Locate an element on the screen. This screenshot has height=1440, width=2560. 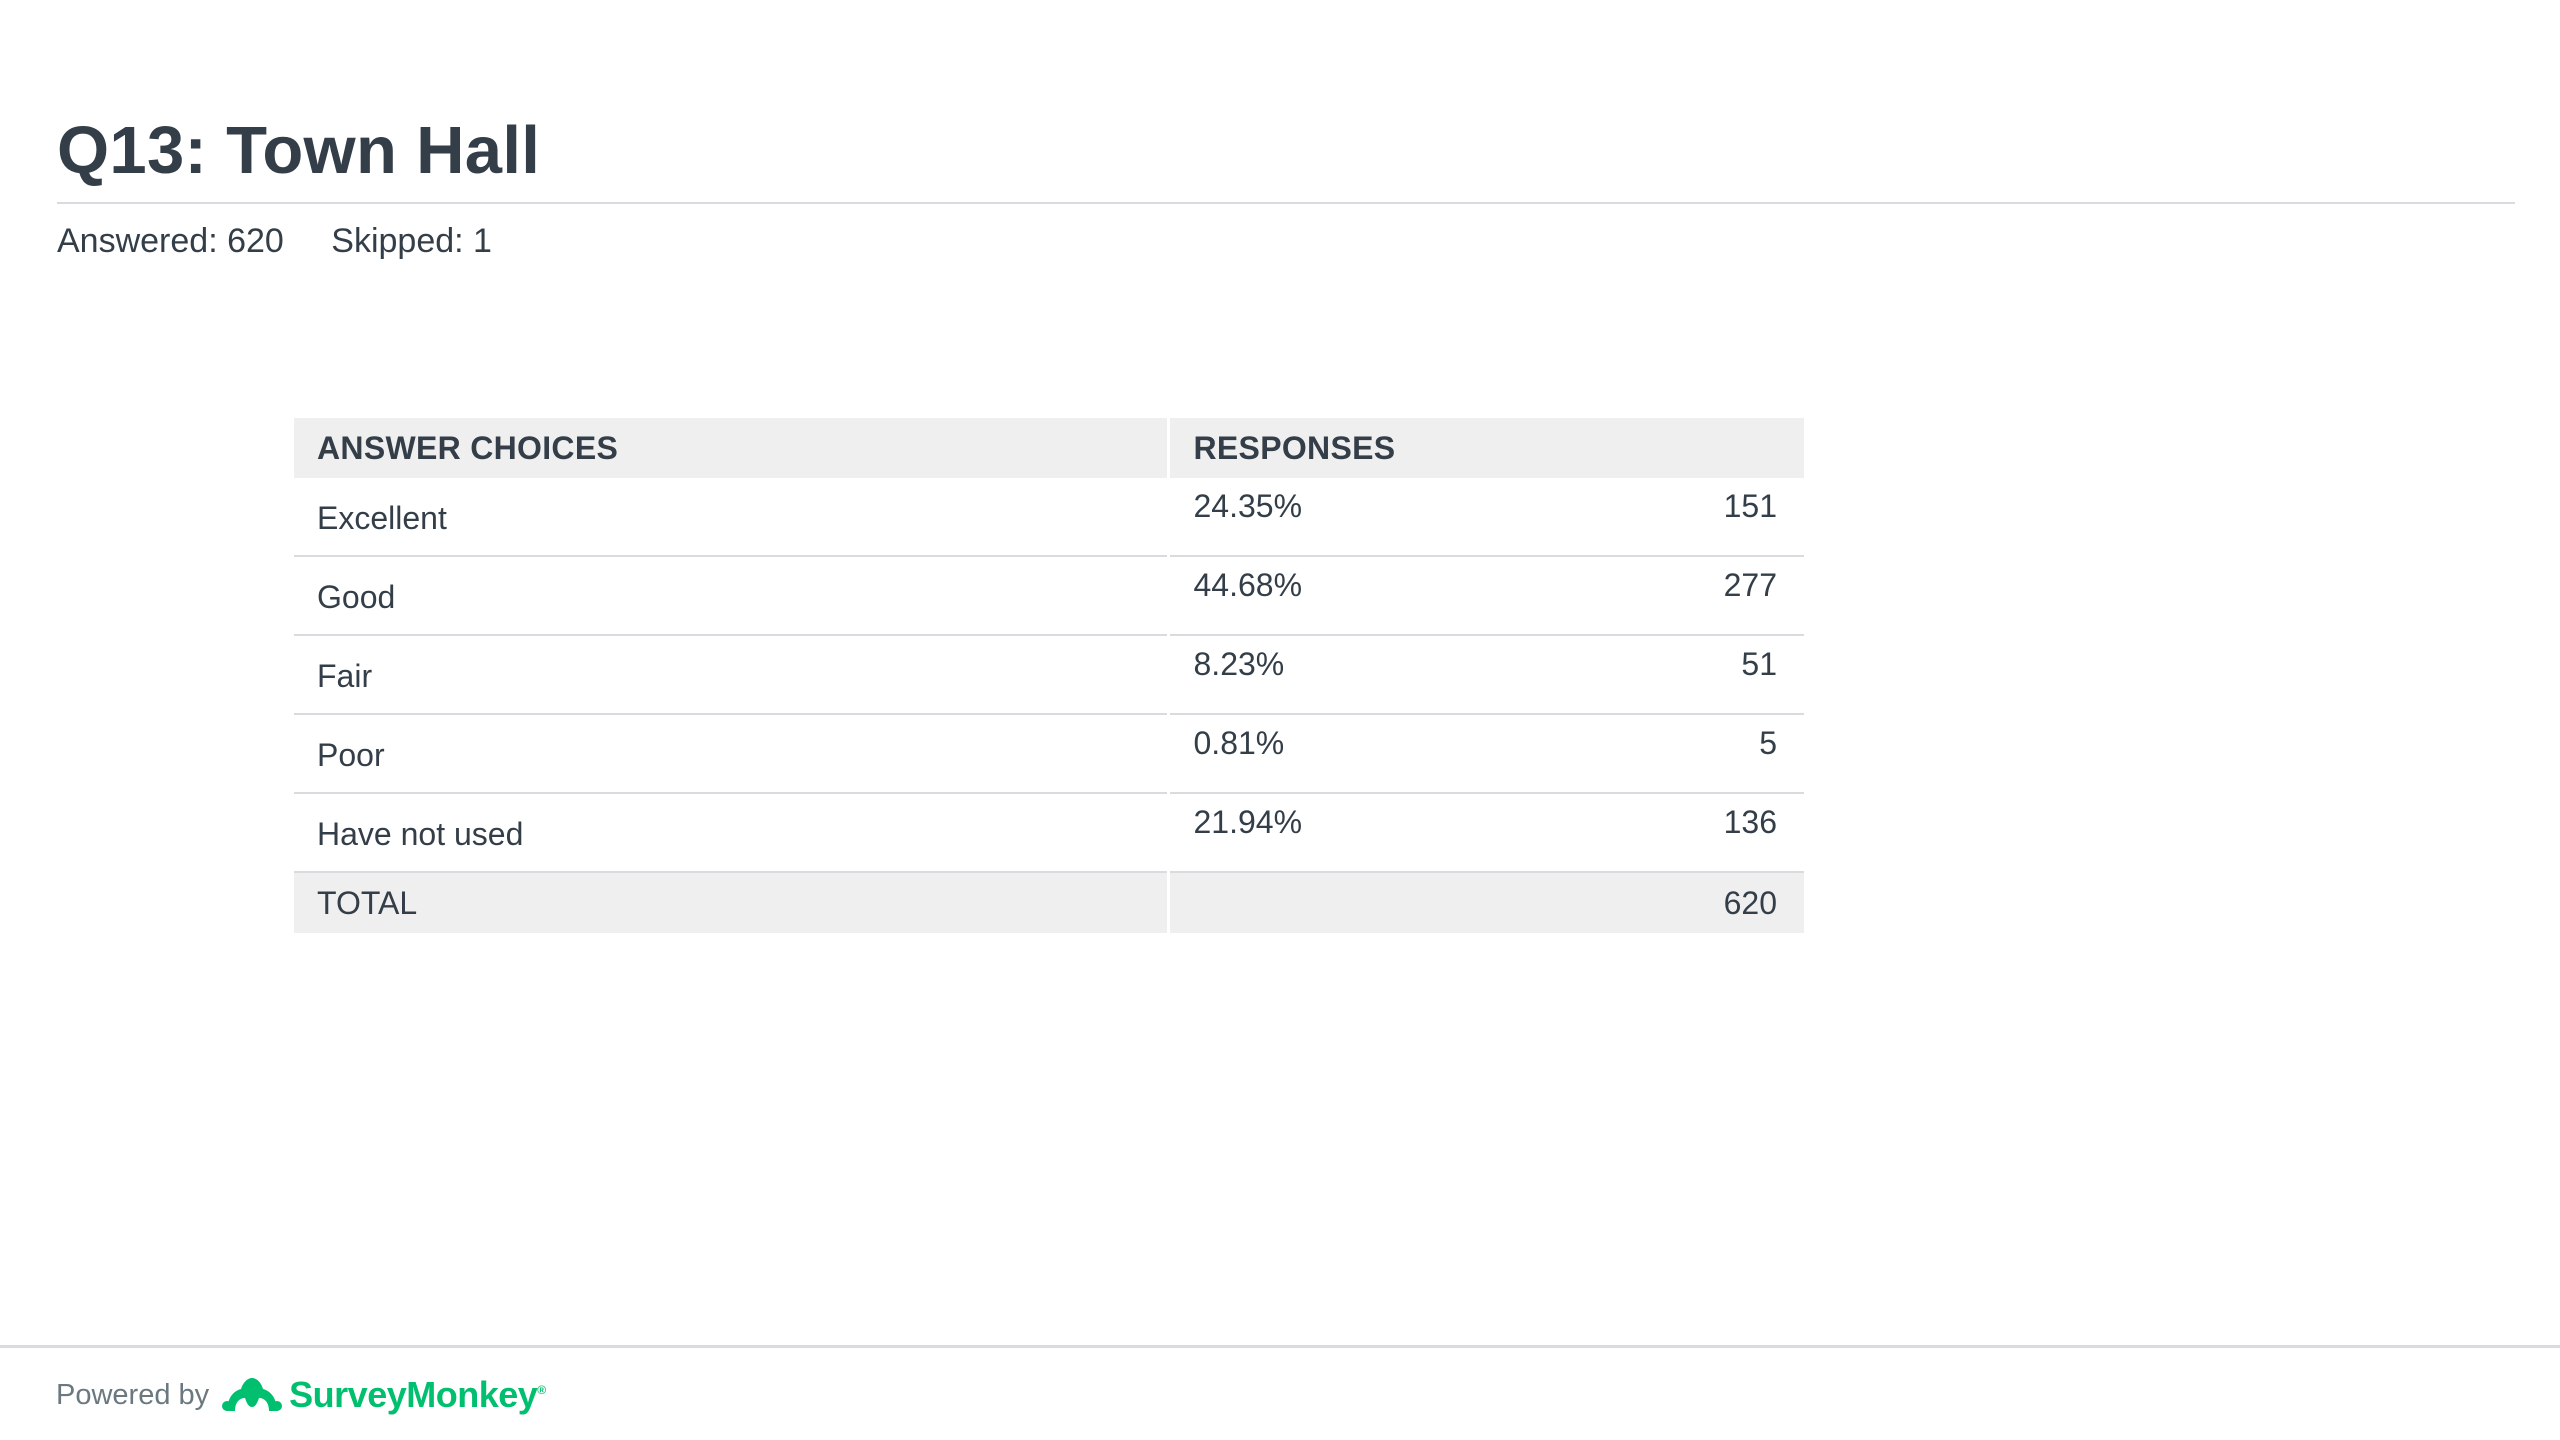
response-cell: 8.23% 51 is located at coordinates (1485, 675).